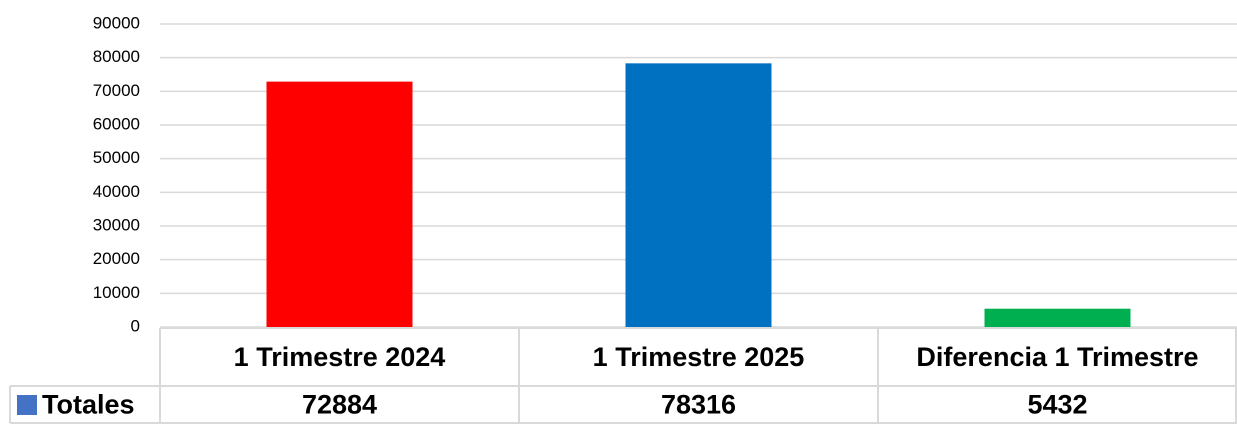  I want to click on data-label: 5432, so click(1057, 405).